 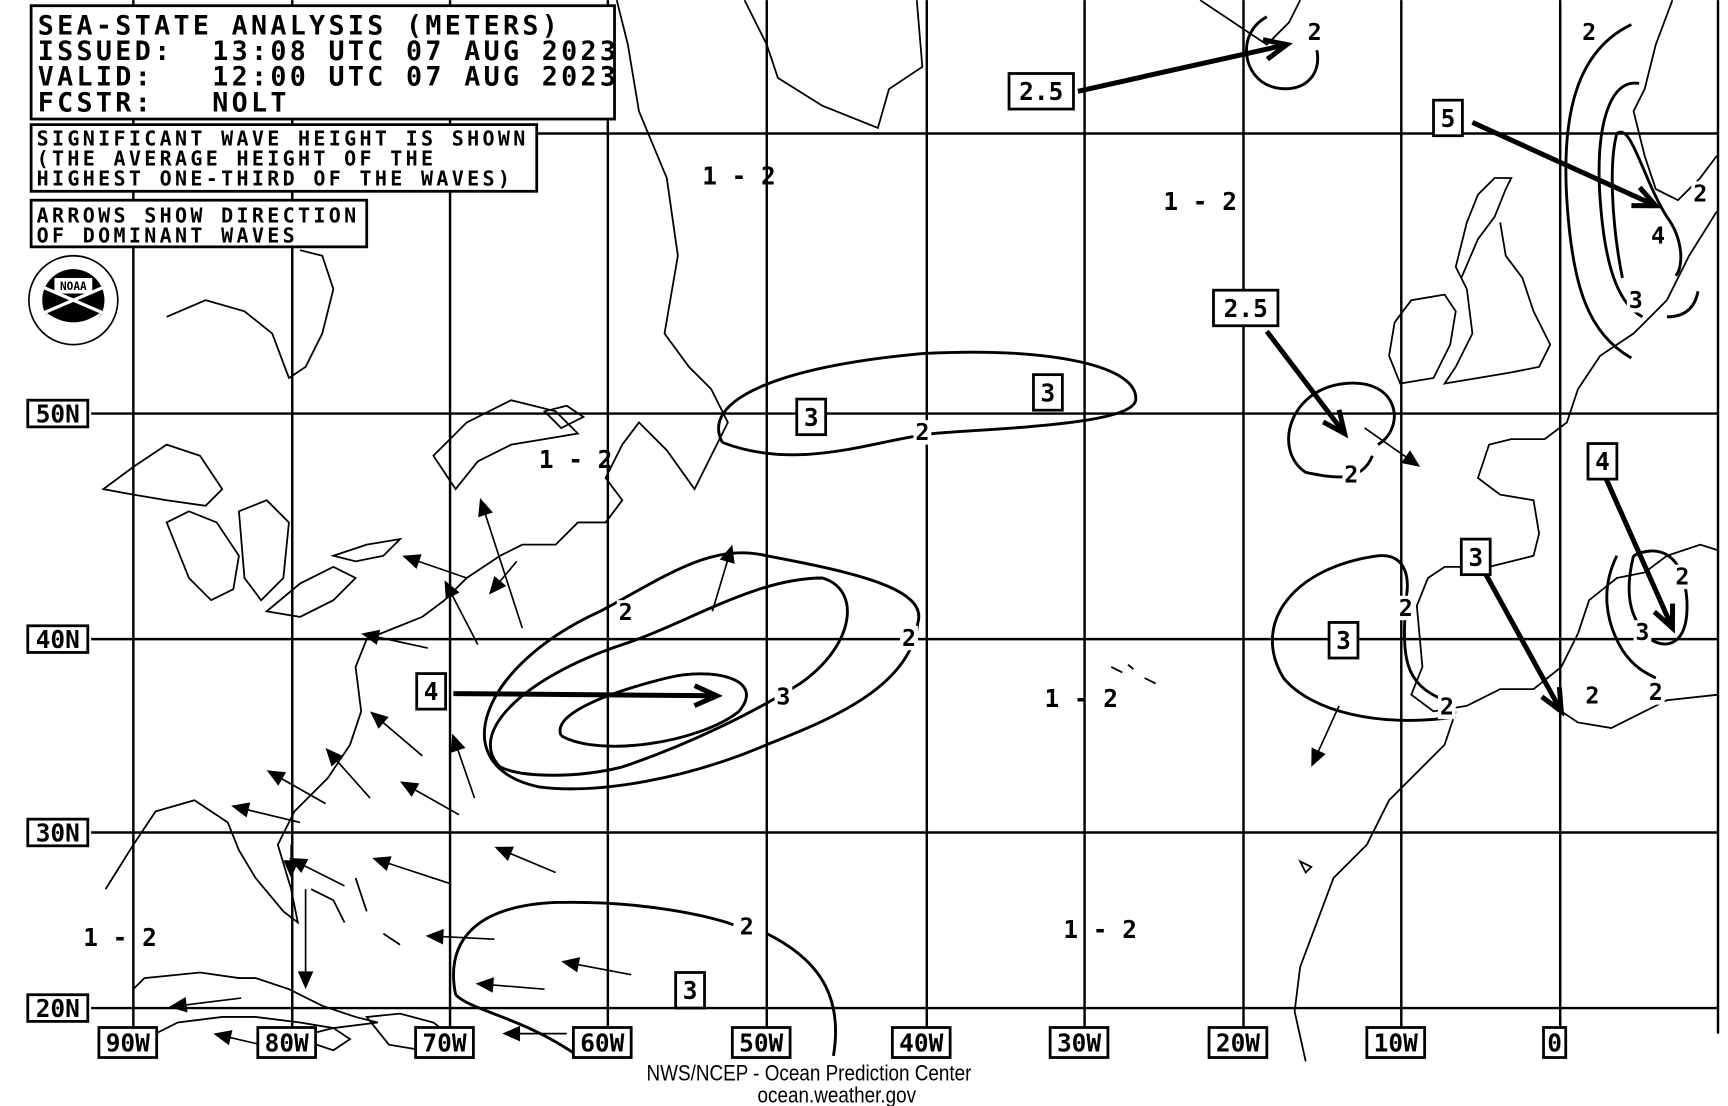 I want to click on note-line: HIGHEST ONE-THIRD OF THE WAVES), so click(x=275, y=179).